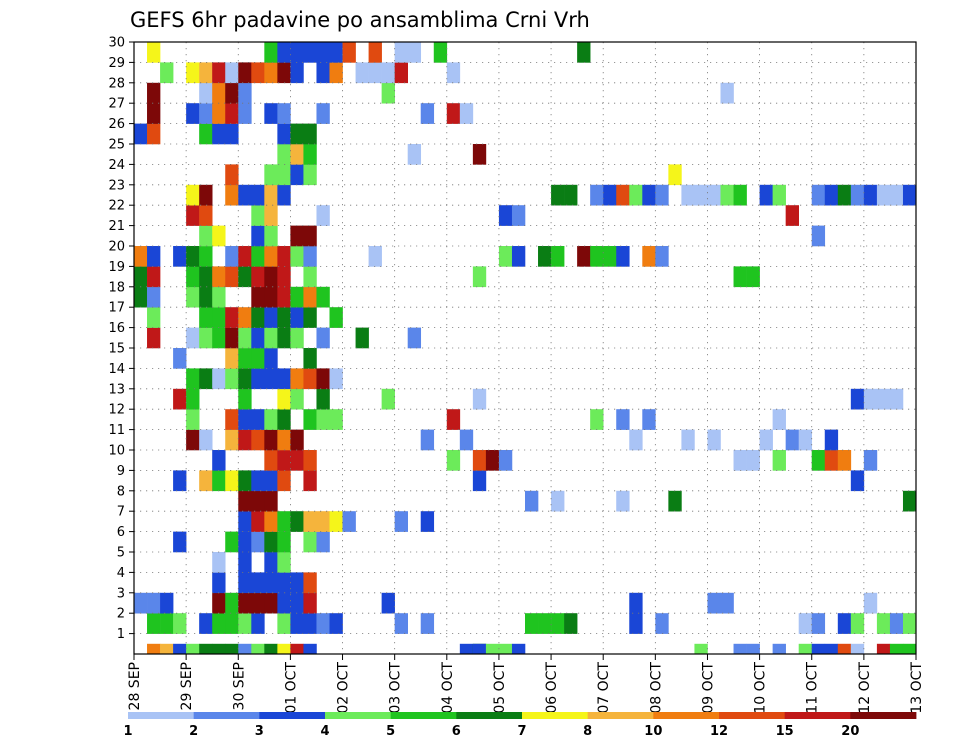 The image size is (960, 742). What do you see at coordinates (116, 389) in the screenshot?
I see `y-tick-label: 13` at bounding box center [116, 389].